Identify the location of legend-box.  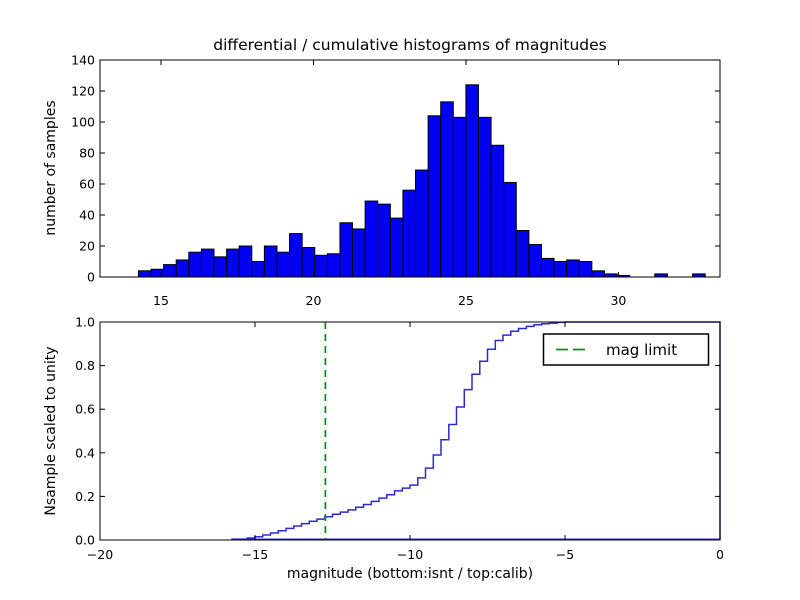
(626, 349).